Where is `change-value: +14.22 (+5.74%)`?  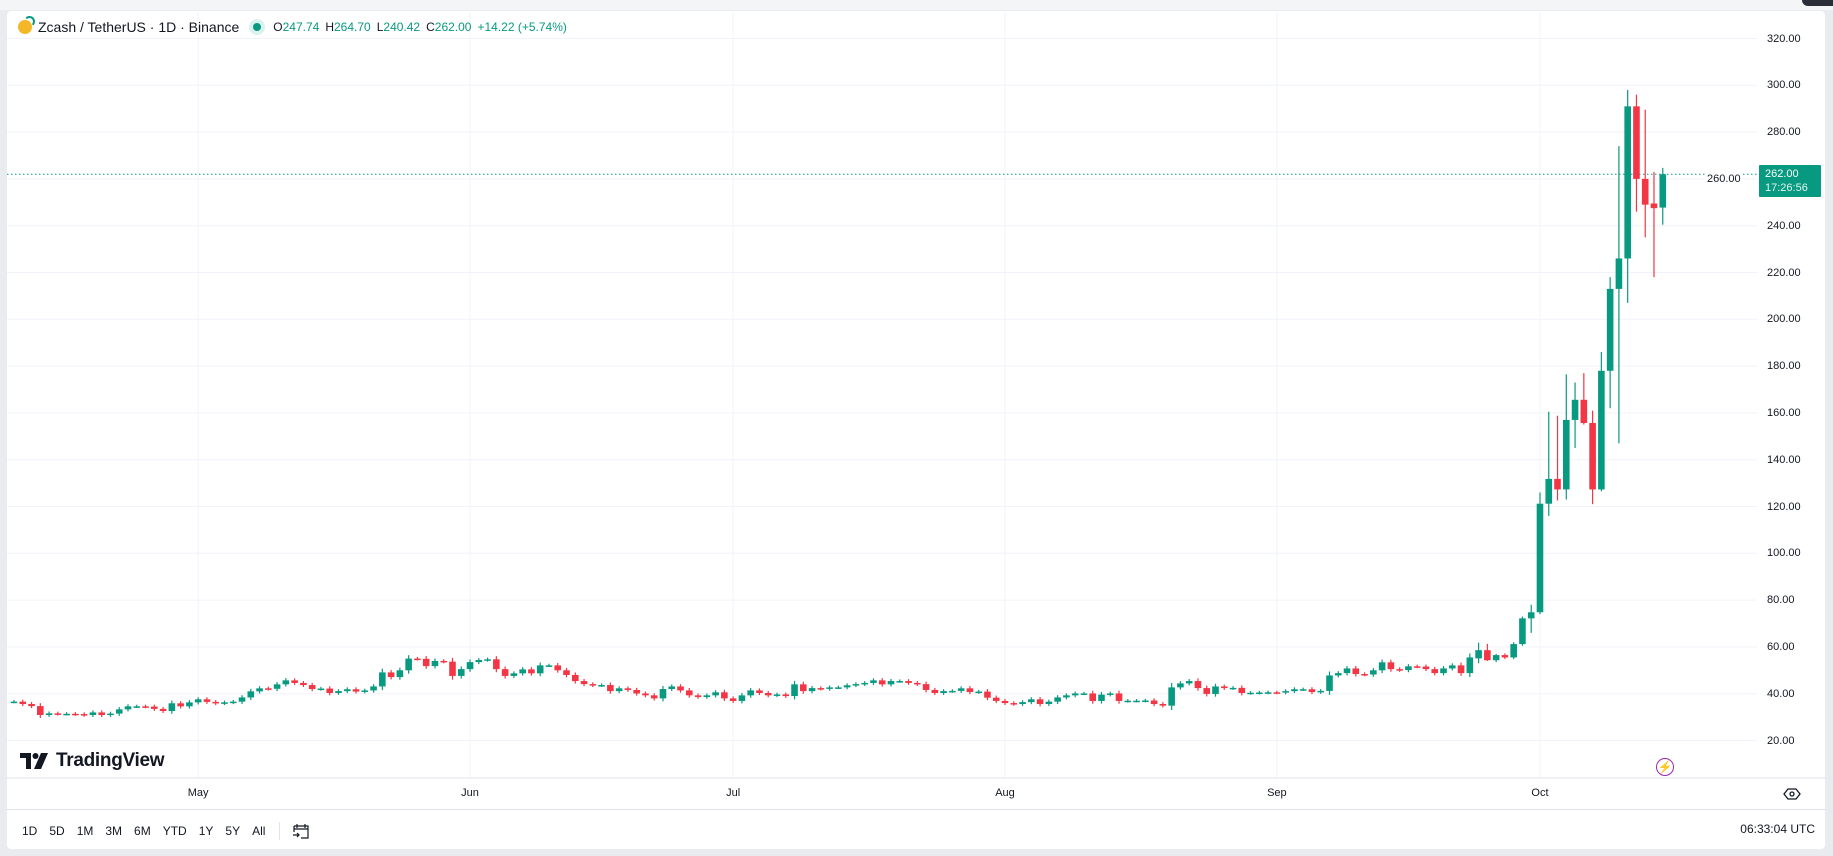 change-value: +14.22 (+5.74%) is located at coordinates (522, 27).